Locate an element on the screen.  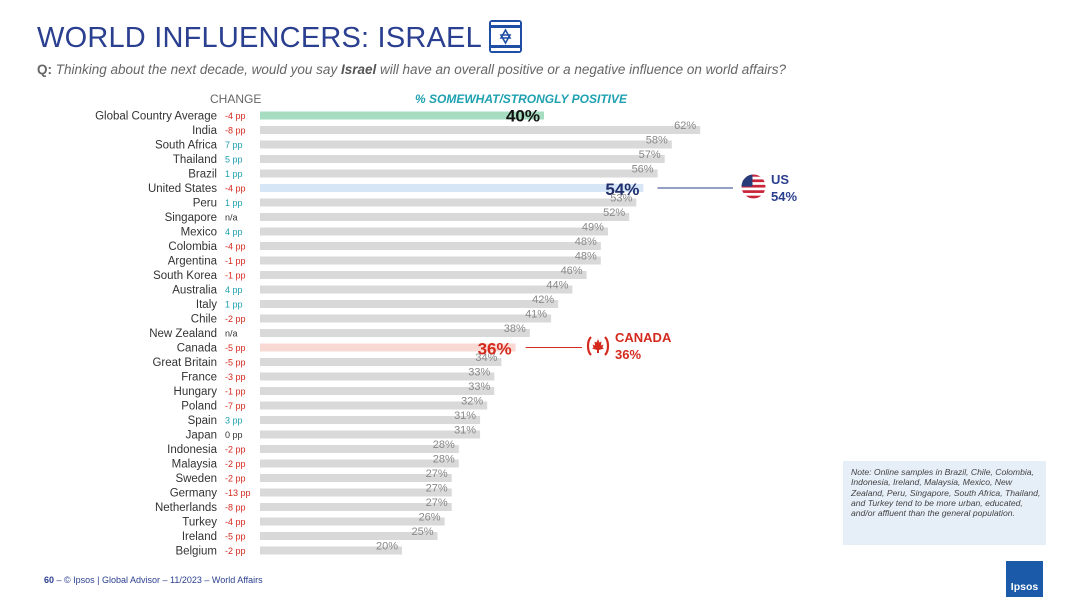
country-label: Japan is located at coordinates (201, 436).